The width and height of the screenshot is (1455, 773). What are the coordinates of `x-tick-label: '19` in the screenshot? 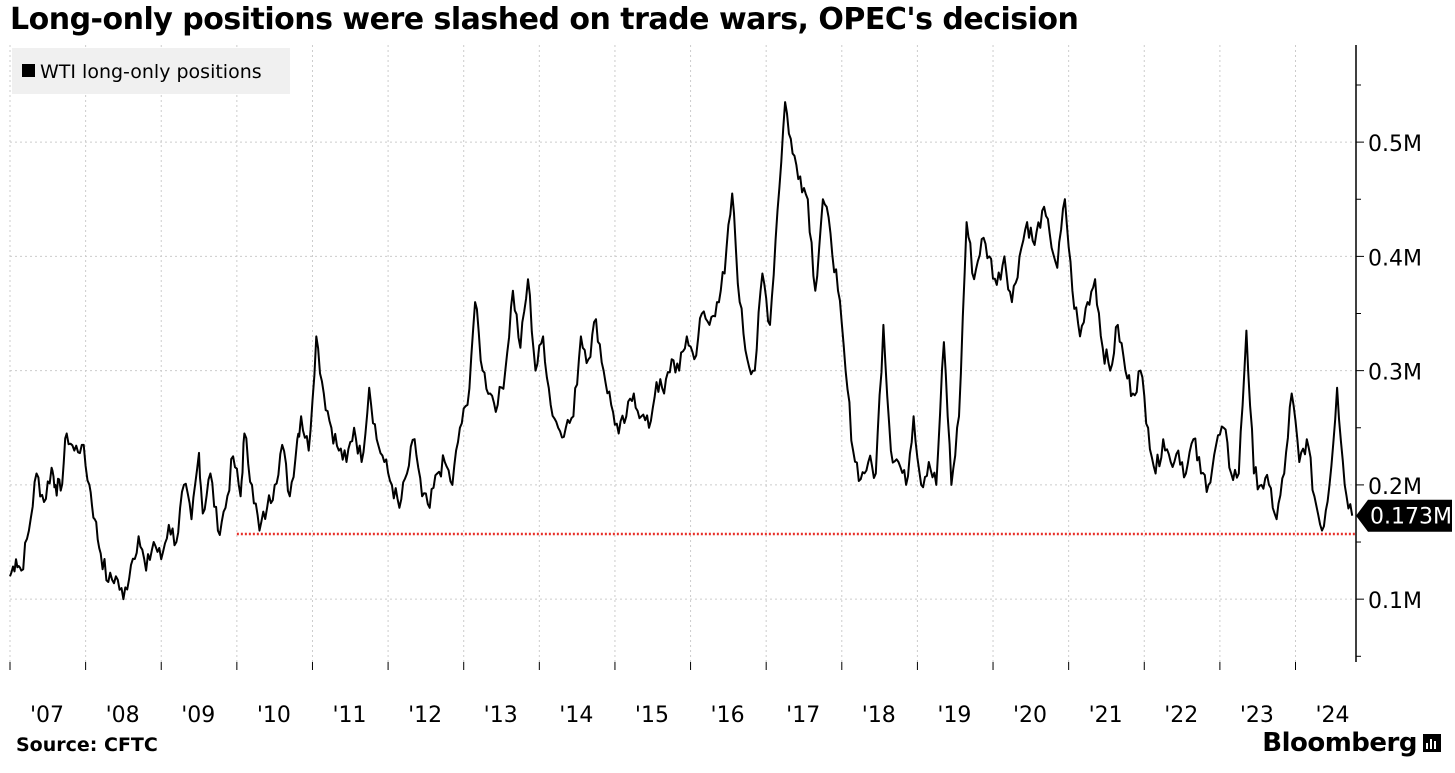 It's located at (954, 715).